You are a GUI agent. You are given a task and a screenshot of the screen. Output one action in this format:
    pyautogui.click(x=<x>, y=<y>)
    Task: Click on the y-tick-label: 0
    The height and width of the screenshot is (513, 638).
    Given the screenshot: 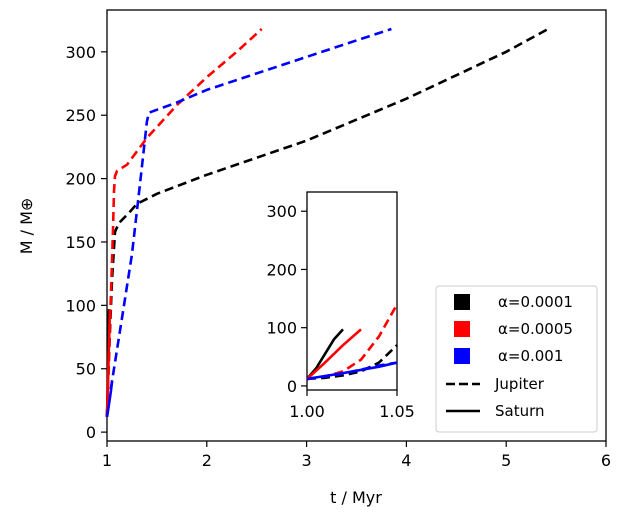 What is the action you would take?
    pyautogui.click(x=91, y=432)
    